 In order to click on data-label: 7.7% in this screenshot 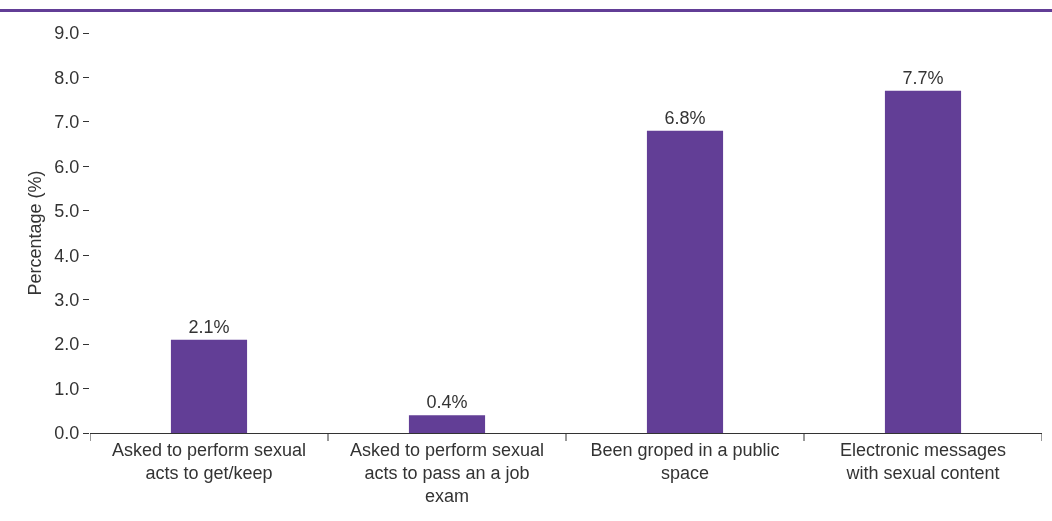, I will do `click(923, 77)`.